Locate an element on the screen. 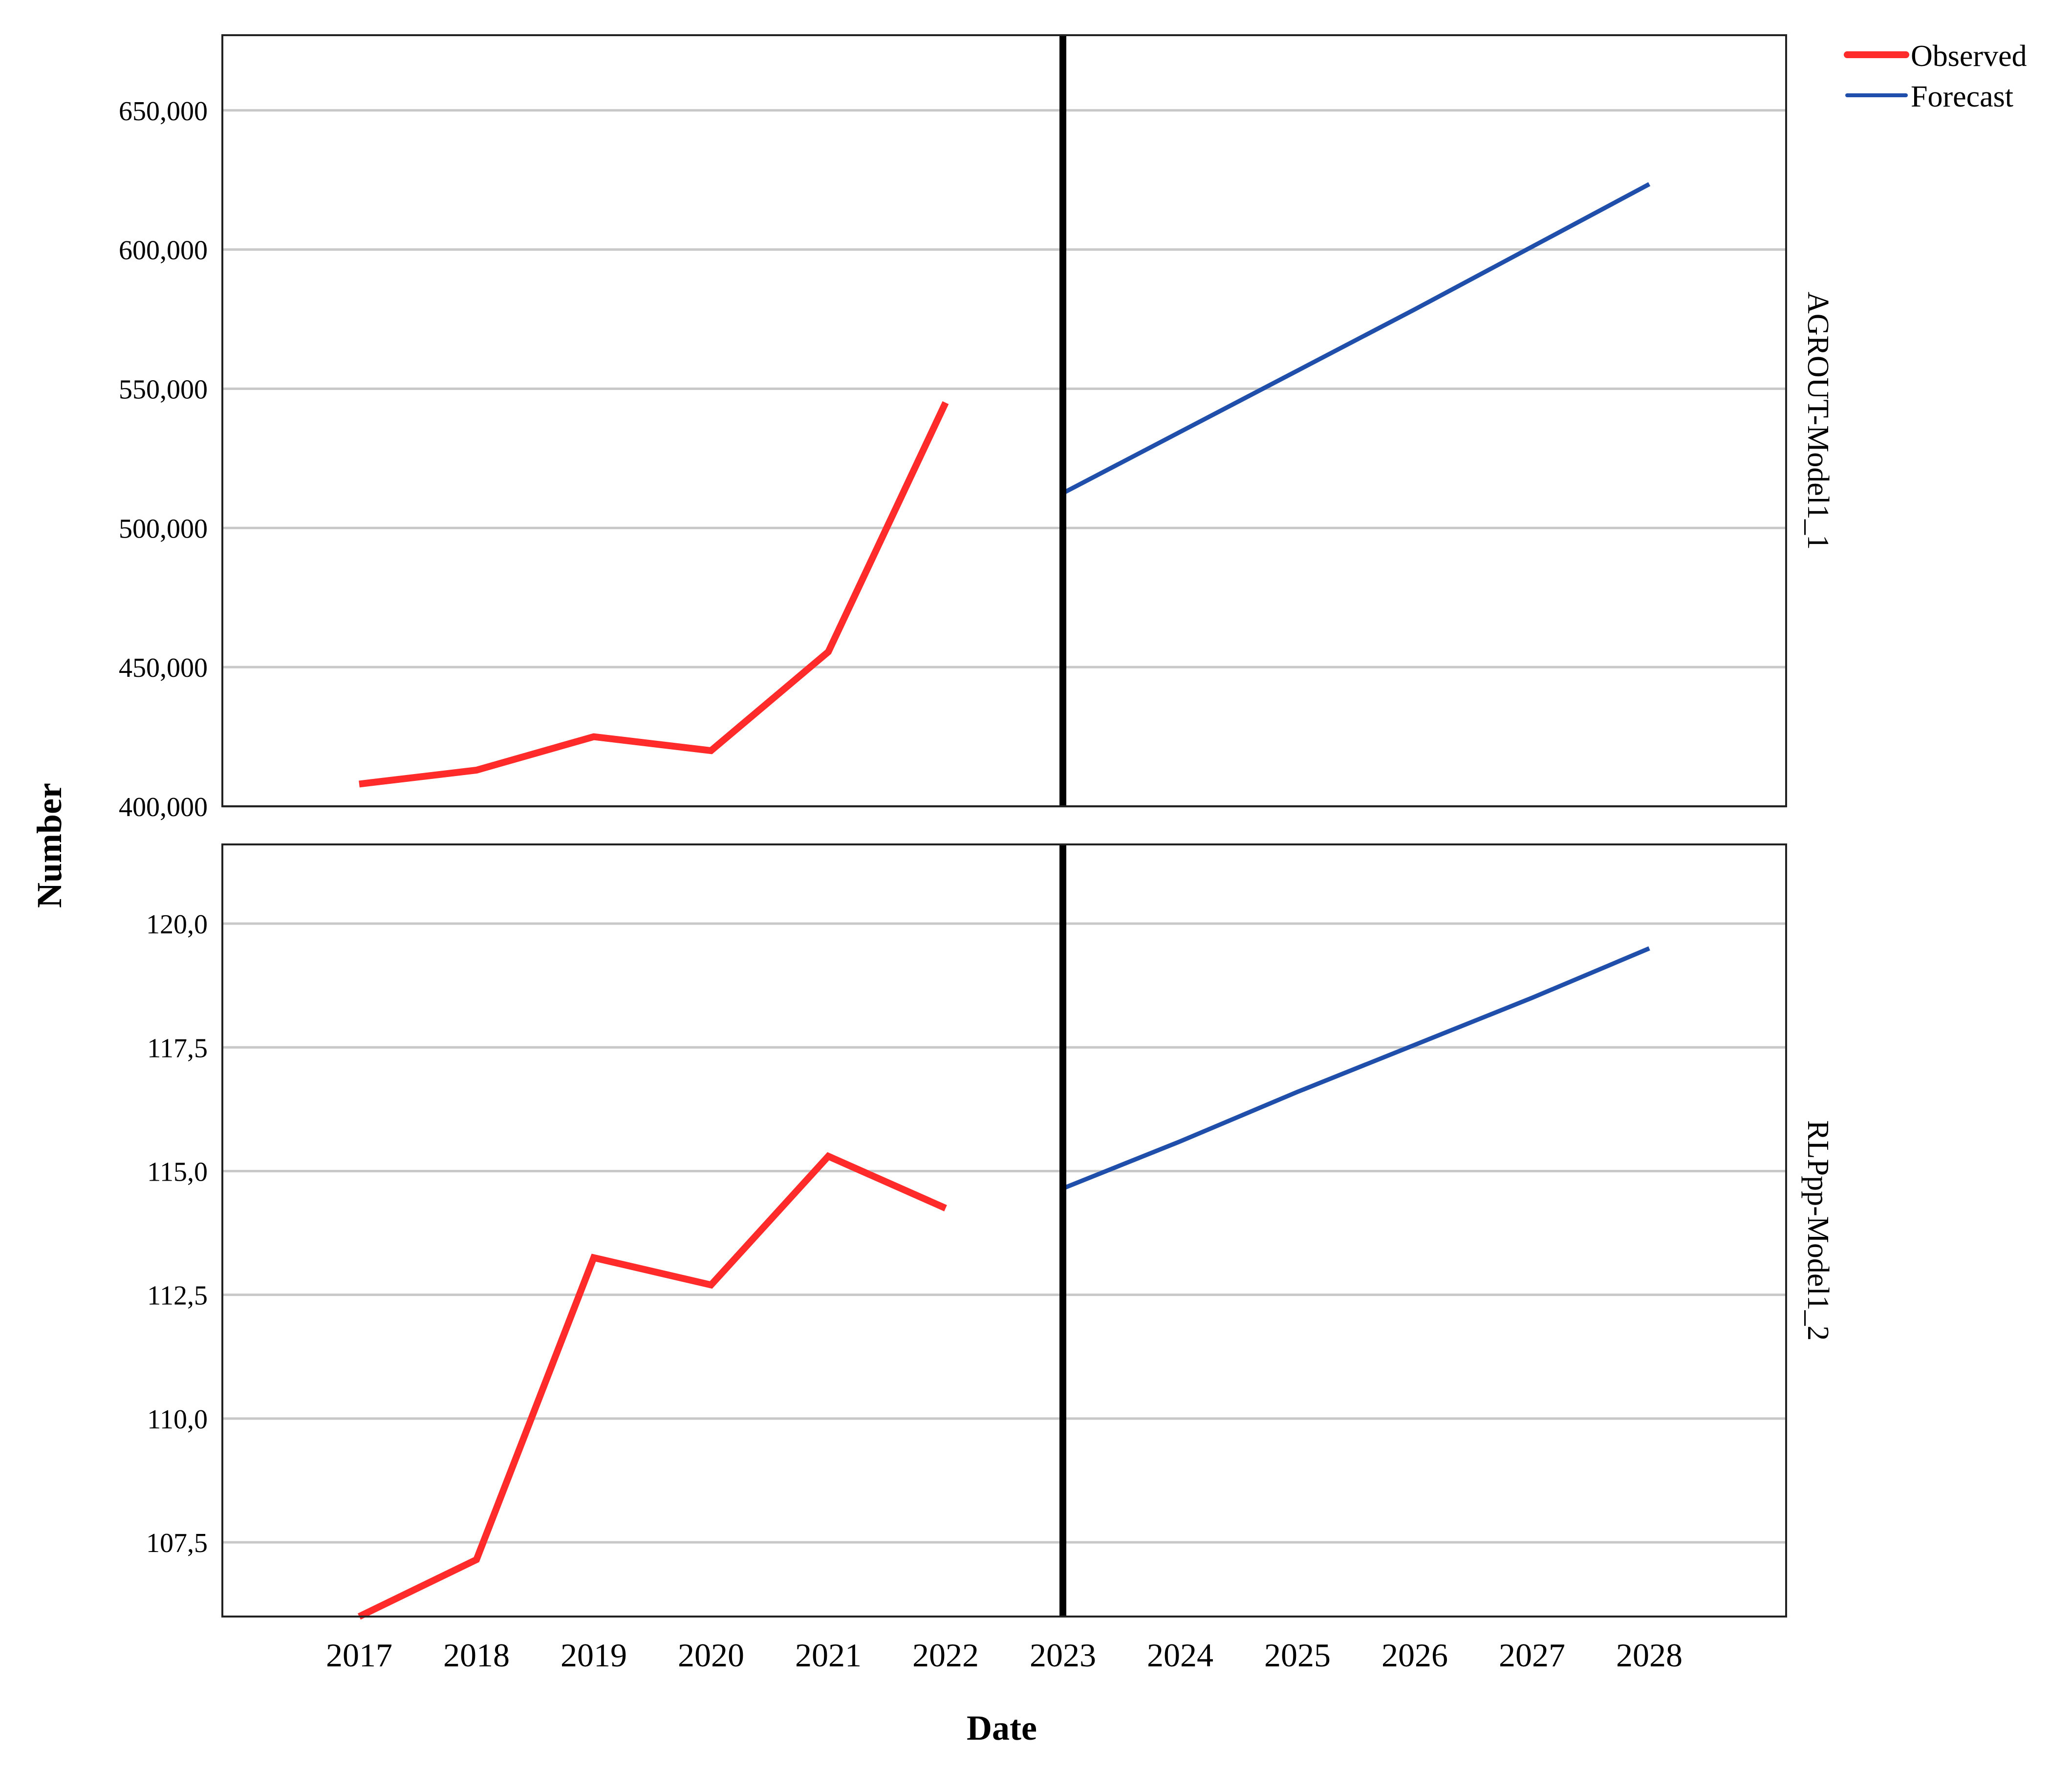  x-tick-label: 2028 is located at coordinates (1649, 1655).